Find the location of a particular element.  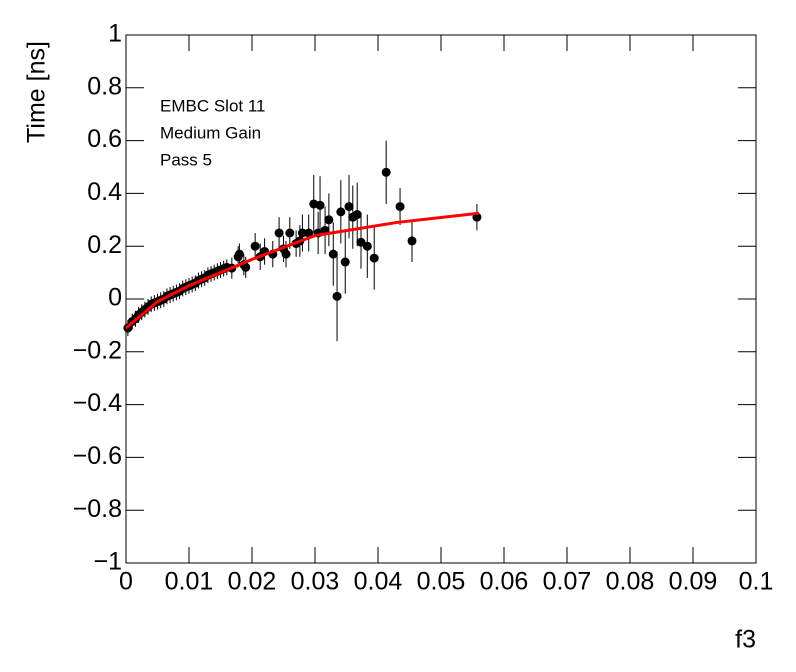

annotation: Medium Gain is located at coordinates (210, 132).